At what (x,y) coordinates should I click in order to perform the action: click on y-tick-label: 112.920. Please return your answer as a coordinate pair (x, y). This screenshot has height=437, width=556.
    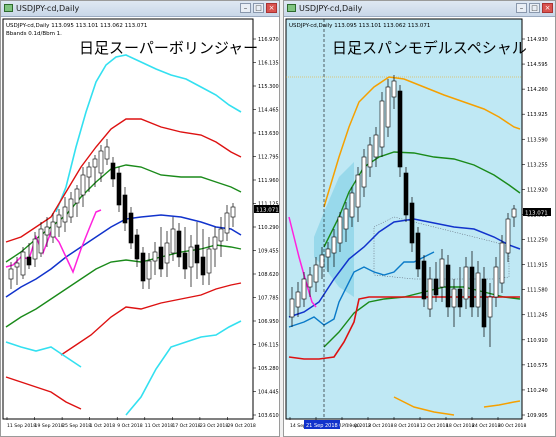
    Looking at the image, I should click on (537, 190).